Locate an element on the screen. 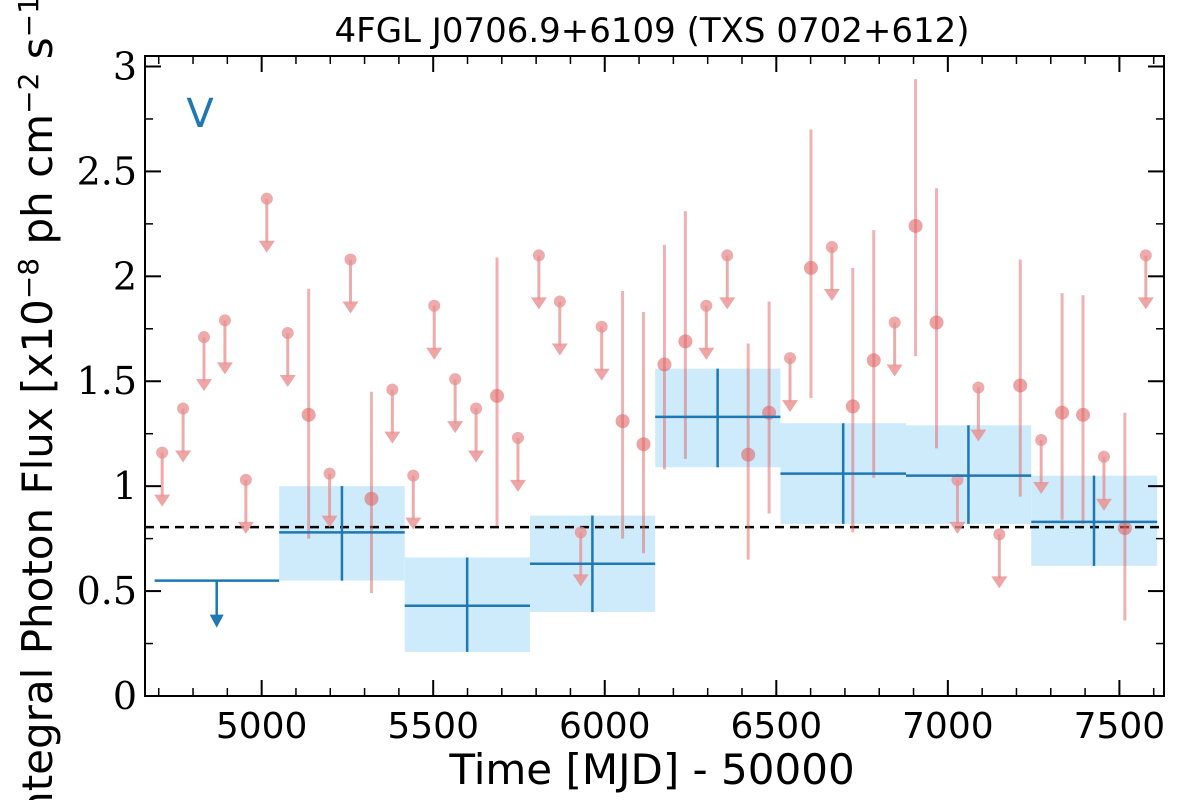 The height and width of the screenshot is (800, 1200). x-tick-label: 5500 is located at coordinates (433, 726).